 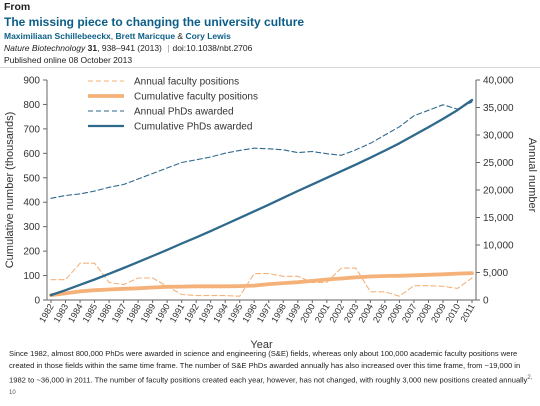 What do you see at coordinates (145, 36) in the screenshot?
I see `author-link: Brett Maricque` at bounding box center [145, 36].